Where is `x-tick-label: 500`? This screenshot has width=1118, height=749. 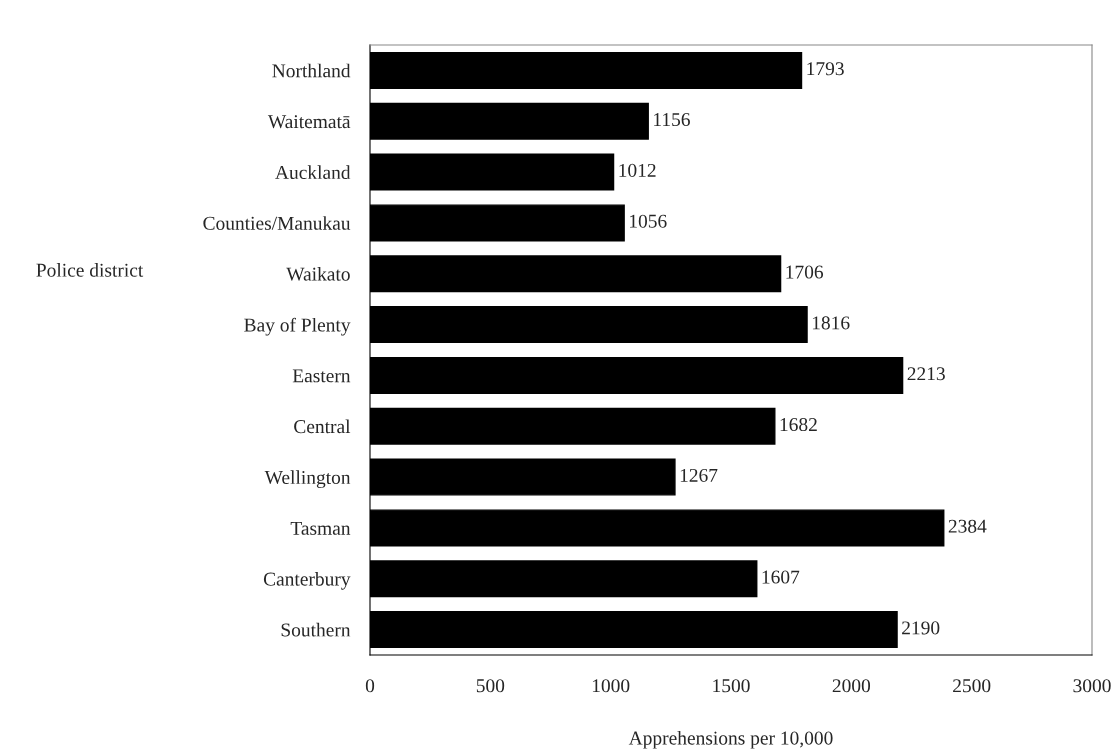
x-tick-label: 500 is located at coordinates (490, 686).